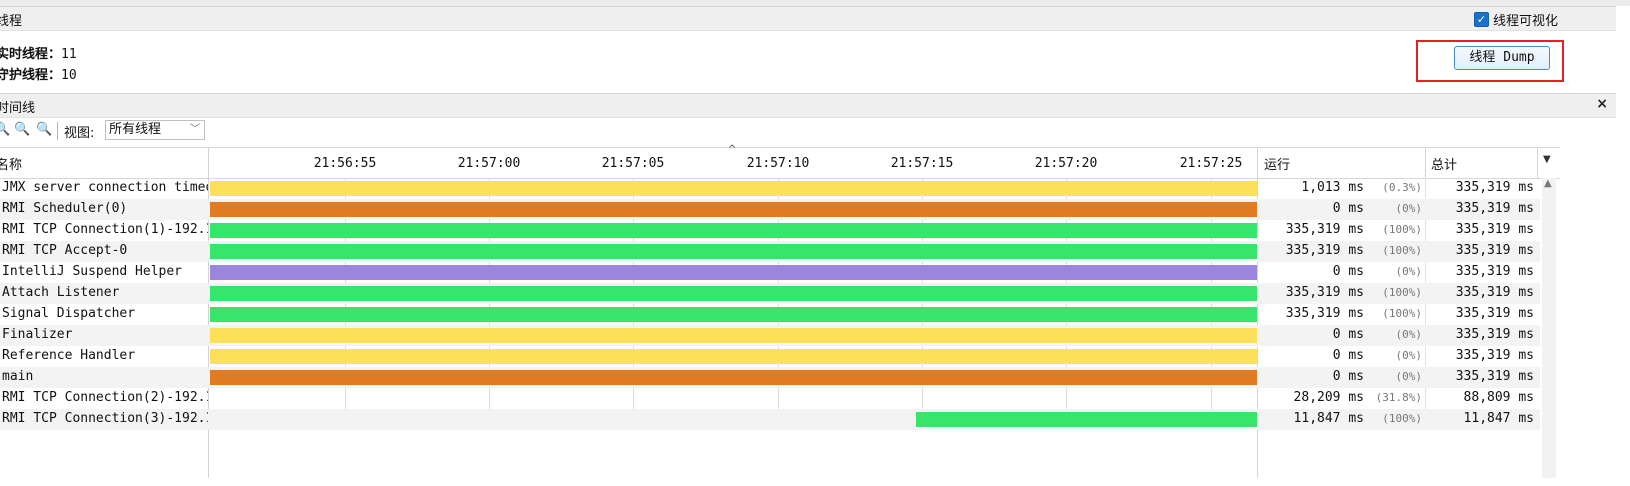 The width and height of the screenshot is (1630, 486). Describe the element at coordinates (1277, 165) in the screenshot. I see `column-header-running: 运行` at that location.